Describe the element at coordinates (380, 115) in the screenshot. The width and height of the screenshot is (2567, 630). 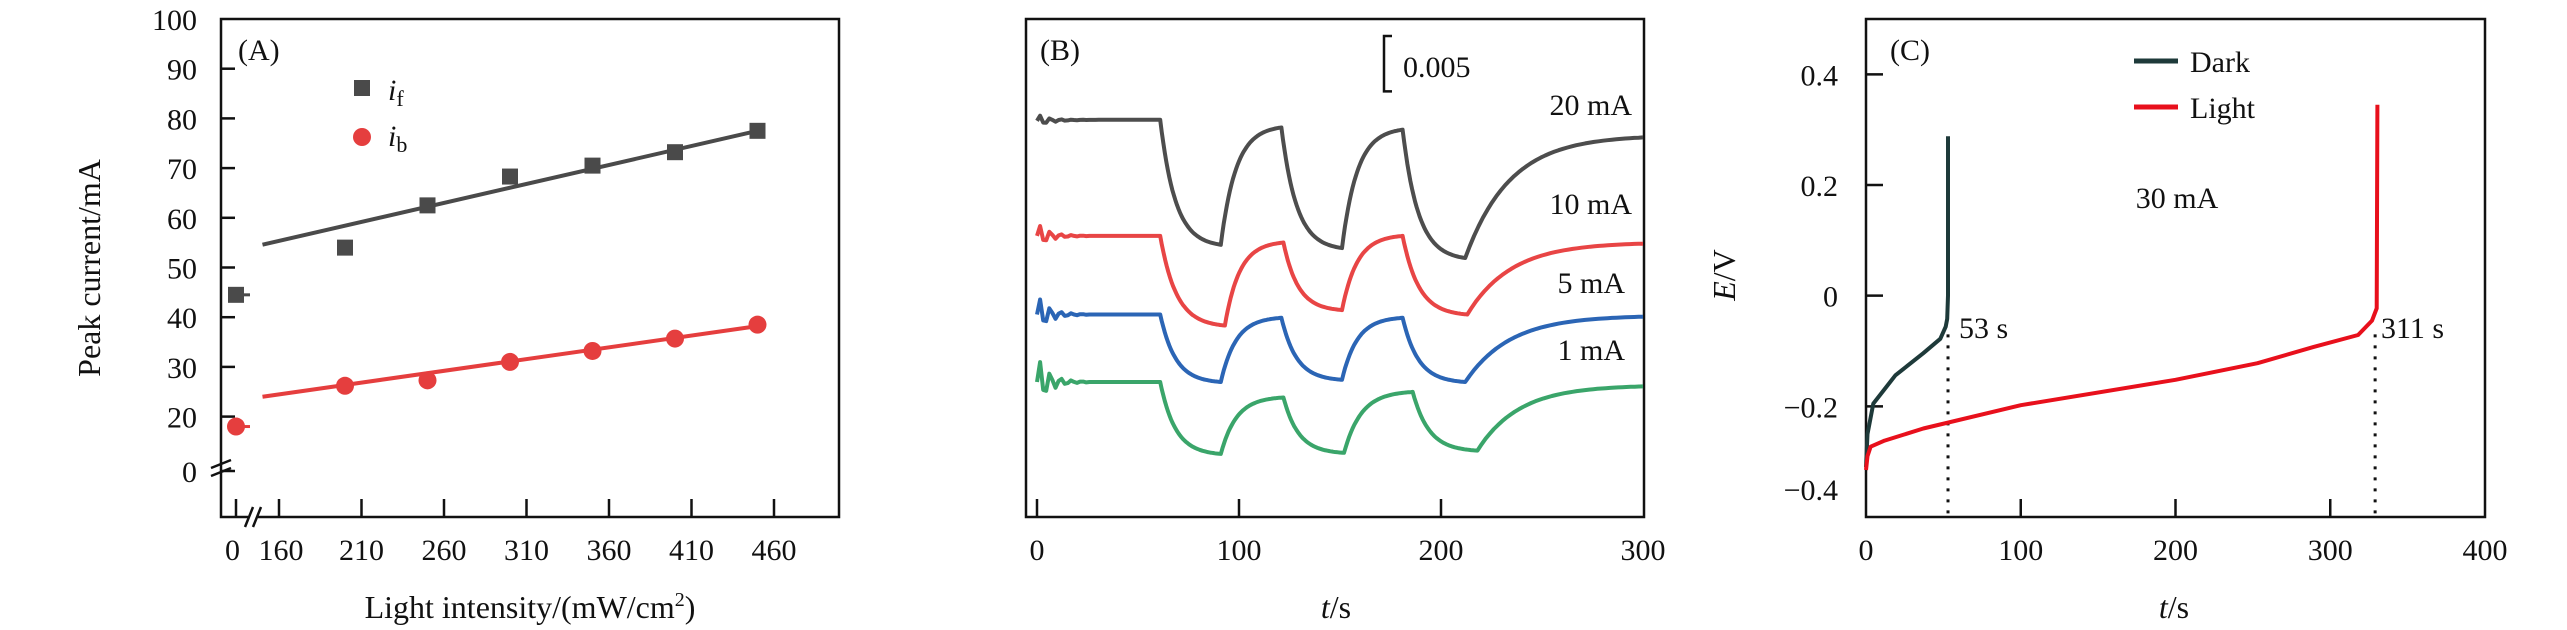
I see `panel-a-legend: if ib` at that location.